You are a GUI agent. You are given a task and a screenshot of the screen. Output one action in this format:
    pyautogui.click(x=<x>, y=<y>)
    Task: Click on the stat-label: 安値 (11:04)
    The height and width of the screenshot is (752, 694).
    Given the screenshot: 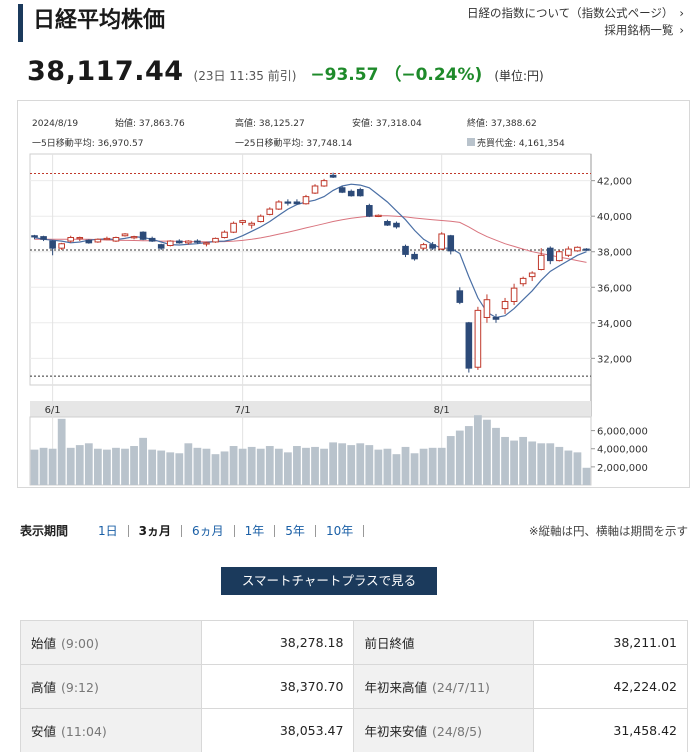 What is the action you would take?
    pyautogui.click(x=111, y=730)
    